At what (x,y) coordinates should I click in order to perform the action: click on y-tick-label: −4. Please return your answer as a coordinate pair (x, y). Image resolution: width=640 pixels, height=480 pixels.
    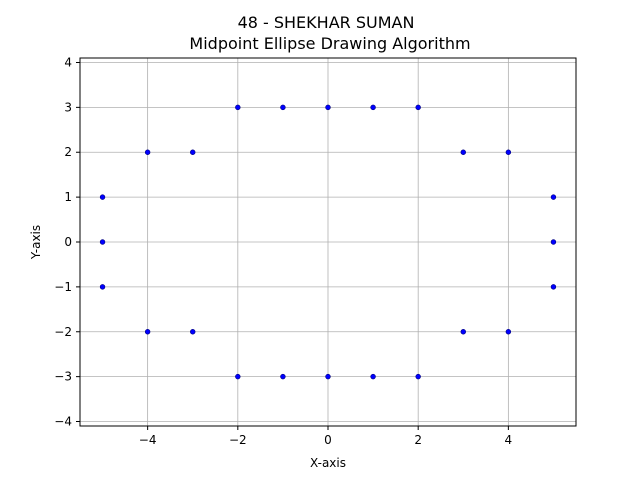
    Looking at the image, I should click on (63, 422).